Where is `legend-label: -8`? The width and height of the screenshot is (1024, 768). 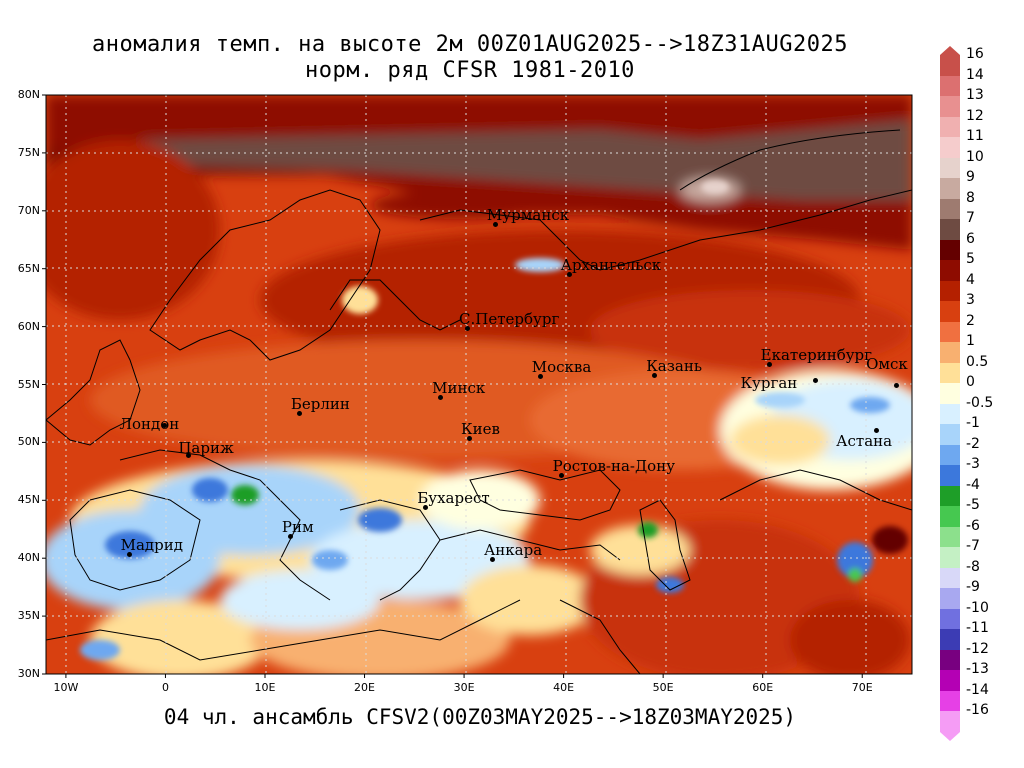
legend-label: -8 is located at coordinates (973, 566).